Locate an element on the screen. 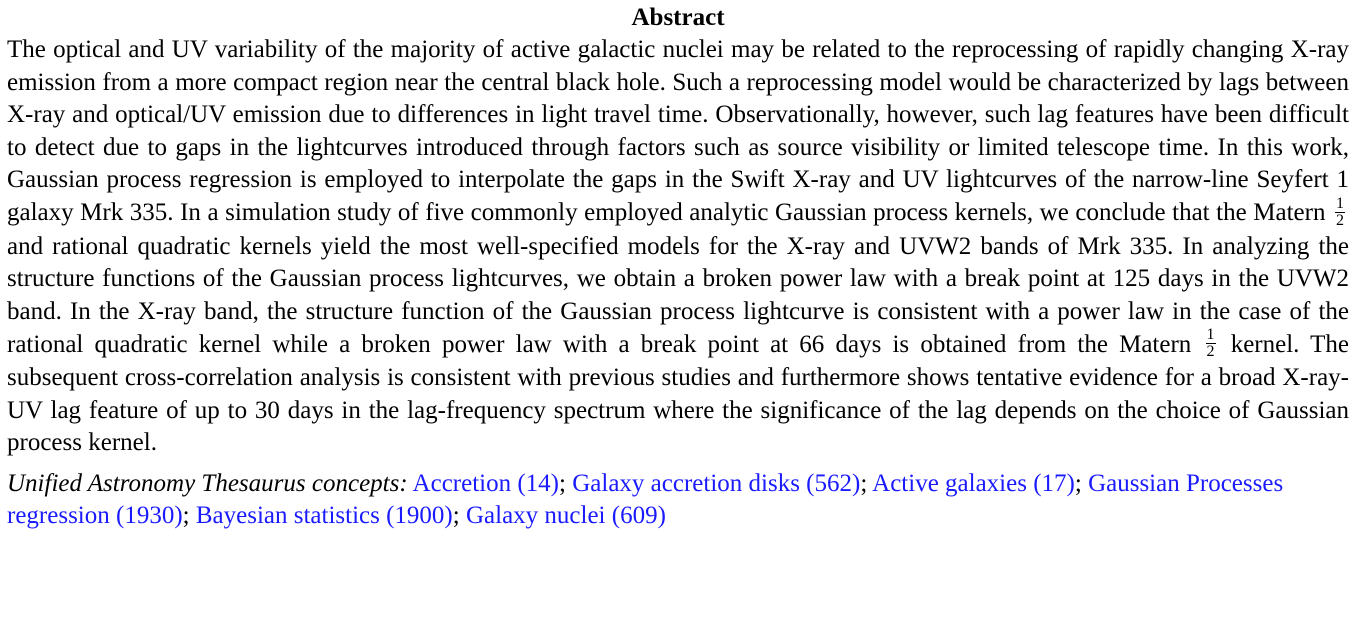 The height and width of the screenshot is (624, 1359). uat-concept-link: Active galaxies (17) is located at coordinates (973, 484).